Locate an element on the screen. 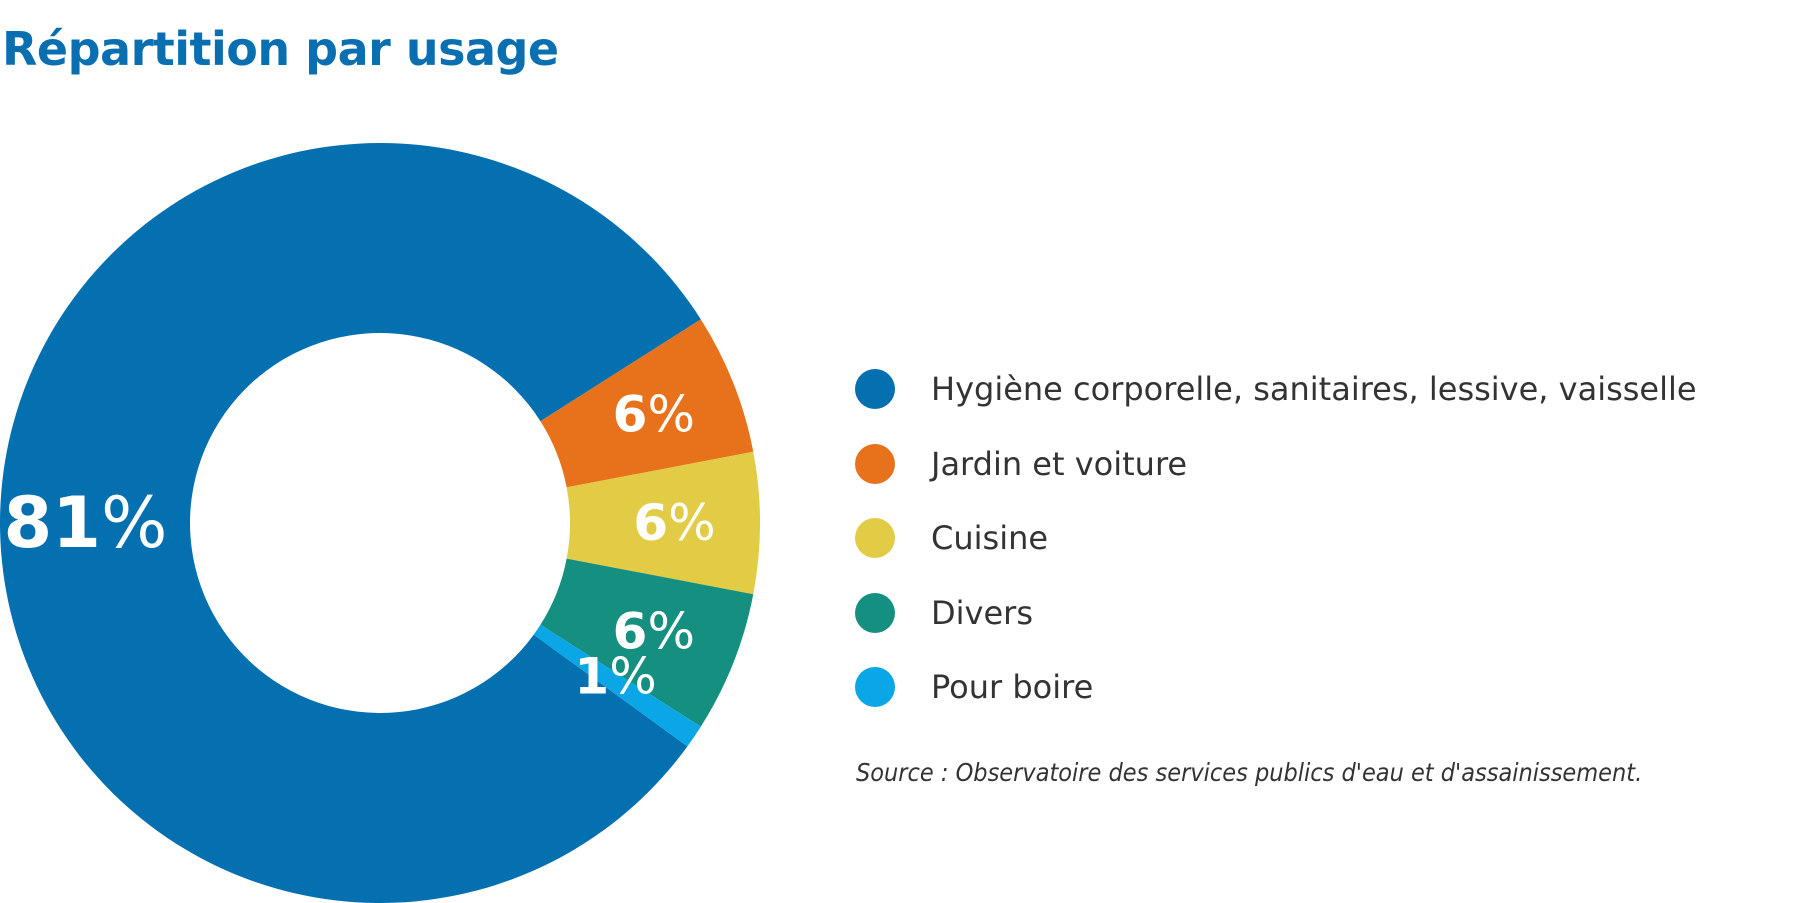  slice-jardin-voiture is located at coordinates (647, 403).